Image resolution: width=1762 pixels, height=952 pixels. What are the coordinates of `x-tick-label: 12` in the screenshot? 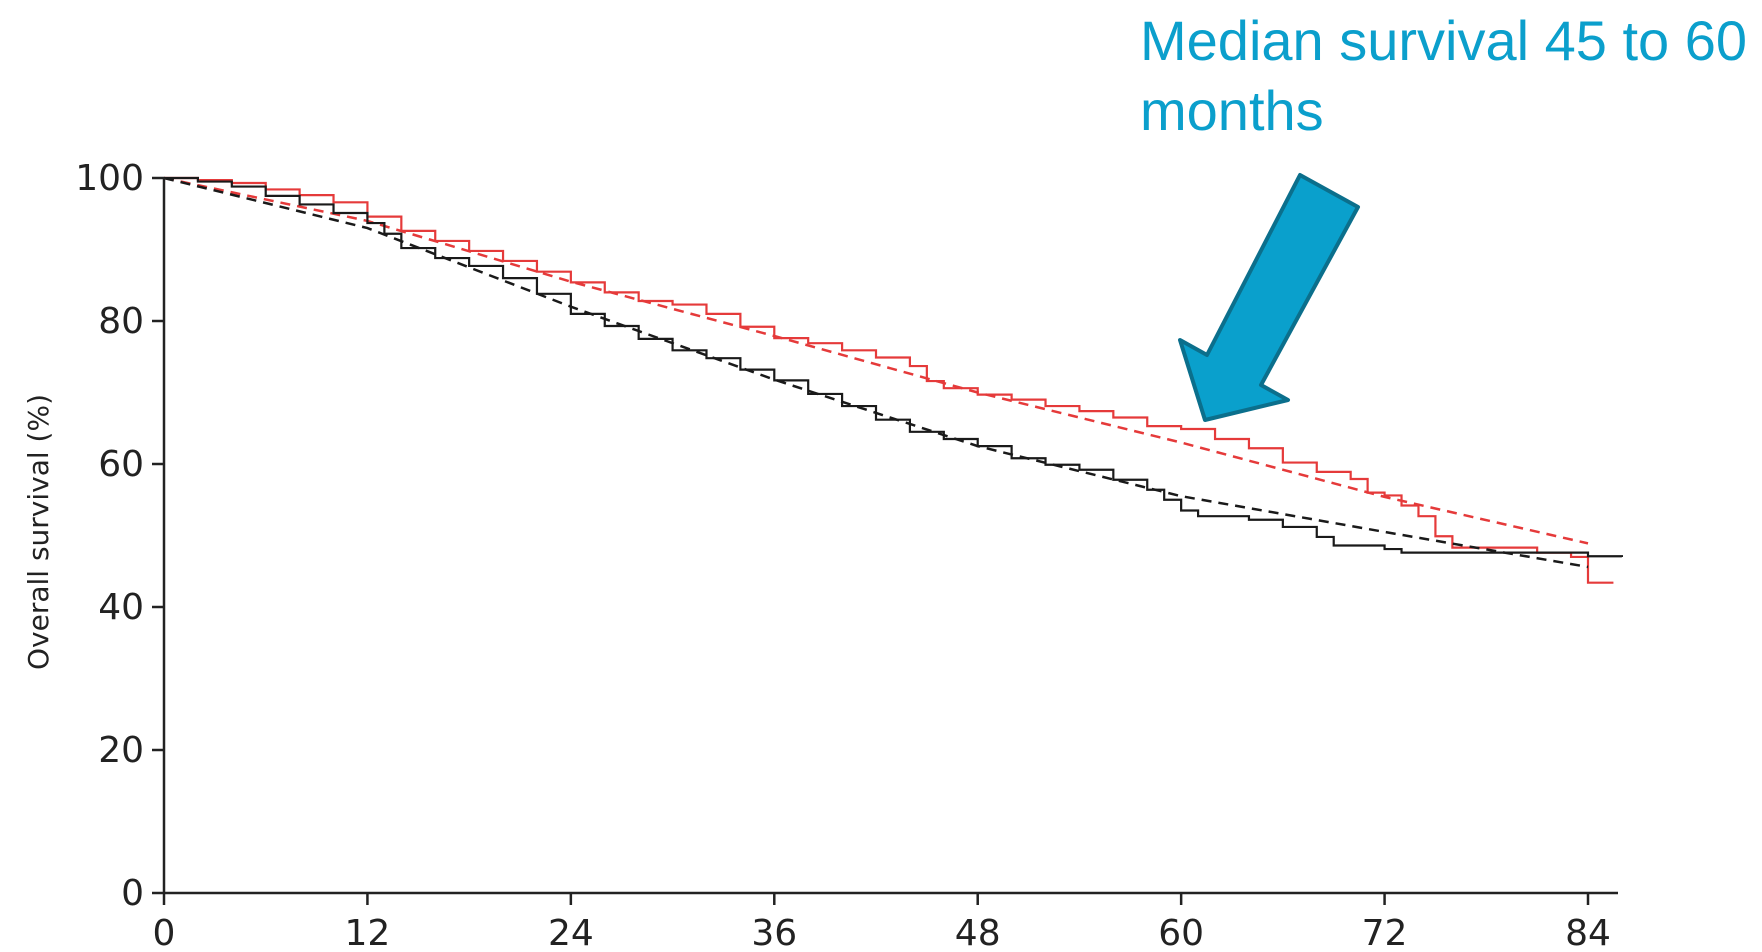 It's located at (368, 932).